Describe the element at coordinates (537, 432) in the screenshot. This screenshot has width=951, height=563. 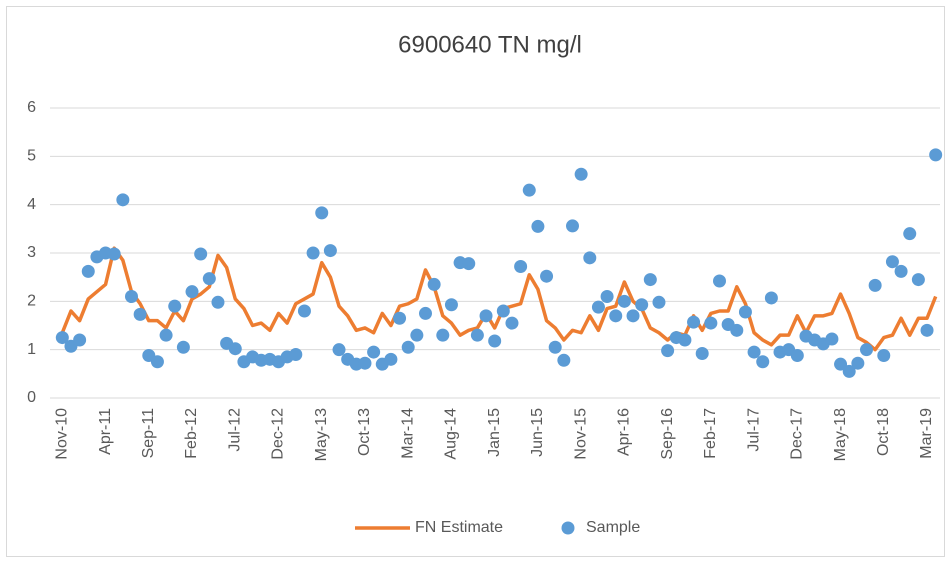
I see `x-tick-label: Jun-15` at that location.